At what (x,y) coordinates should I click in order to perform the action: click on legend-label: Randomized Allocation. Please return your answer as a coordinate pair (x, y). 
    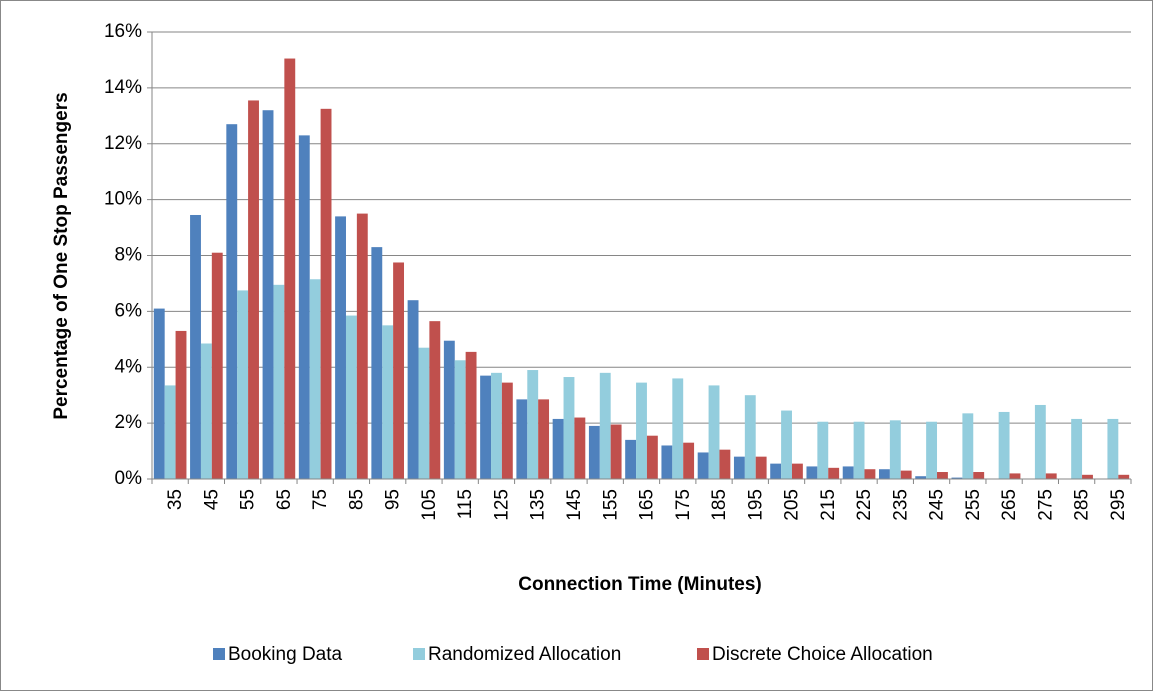
    Looking at the image, I should click on (524, 654).